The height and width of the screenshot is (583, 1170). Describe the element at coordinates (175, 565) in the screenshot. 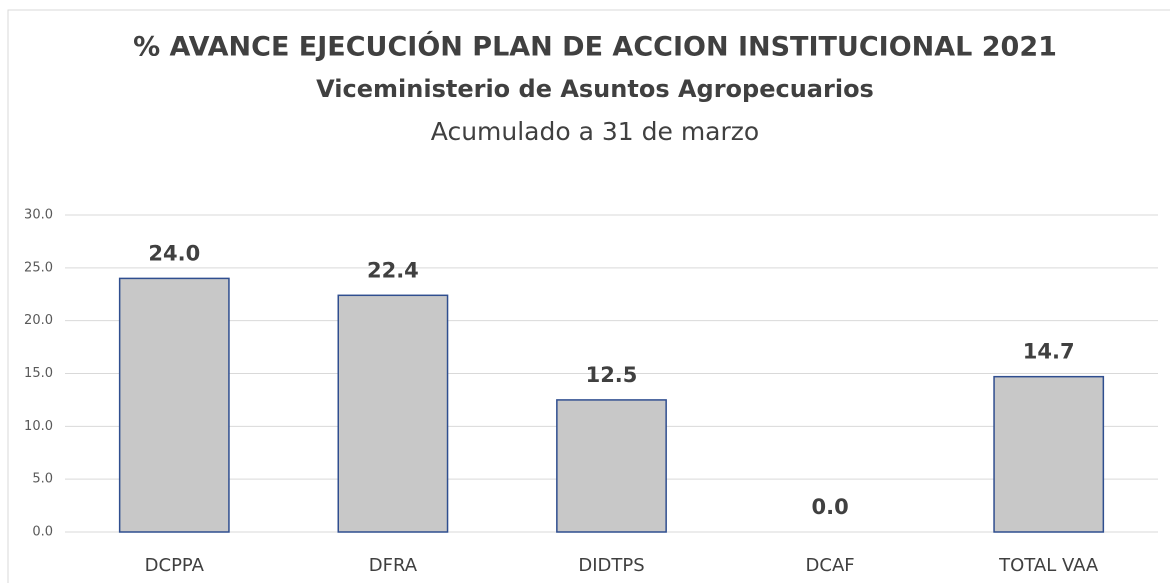

I see `x-tick-label: DCPPA` at that location.